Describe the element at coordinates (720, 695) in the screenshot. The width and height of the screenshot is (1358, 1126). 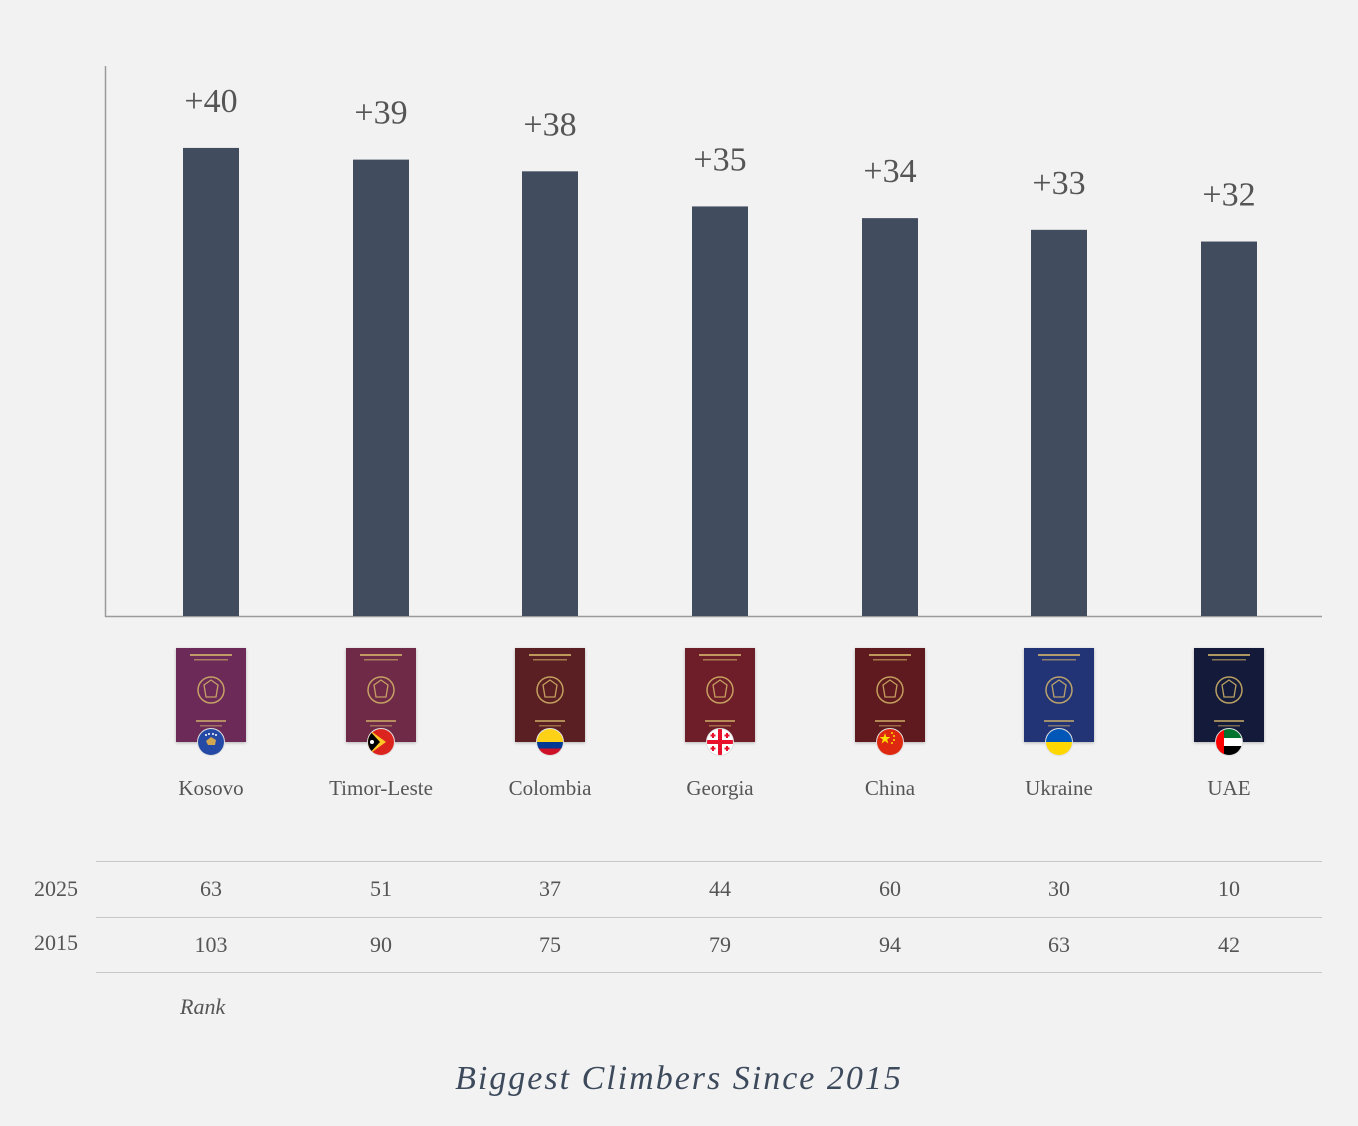
I see `georgia-passport-icon` at that location.